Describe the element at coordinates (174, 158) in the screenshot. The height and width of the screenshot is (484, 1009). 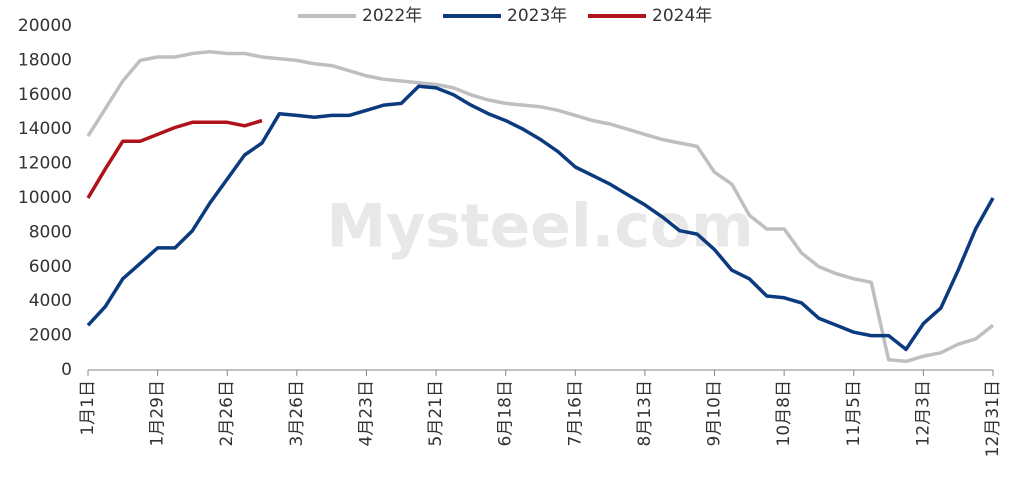
I see `series-line` at that location.